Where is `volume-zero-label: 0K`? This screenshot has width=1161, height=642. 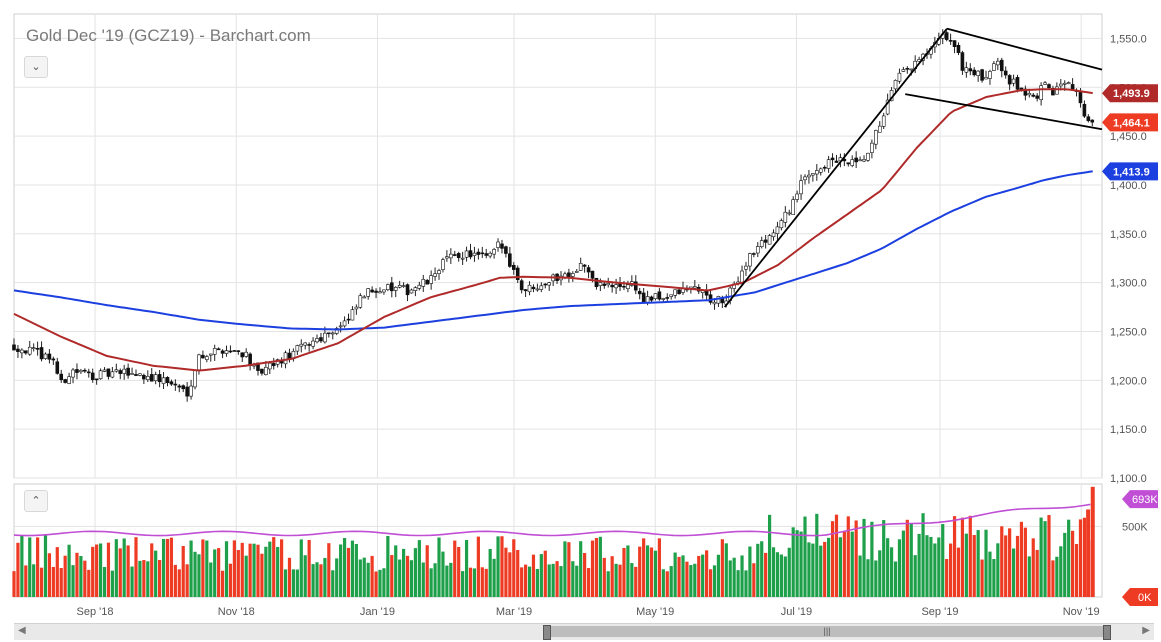 volume-zero-label: 0K is located at coordinates (1145, 598).